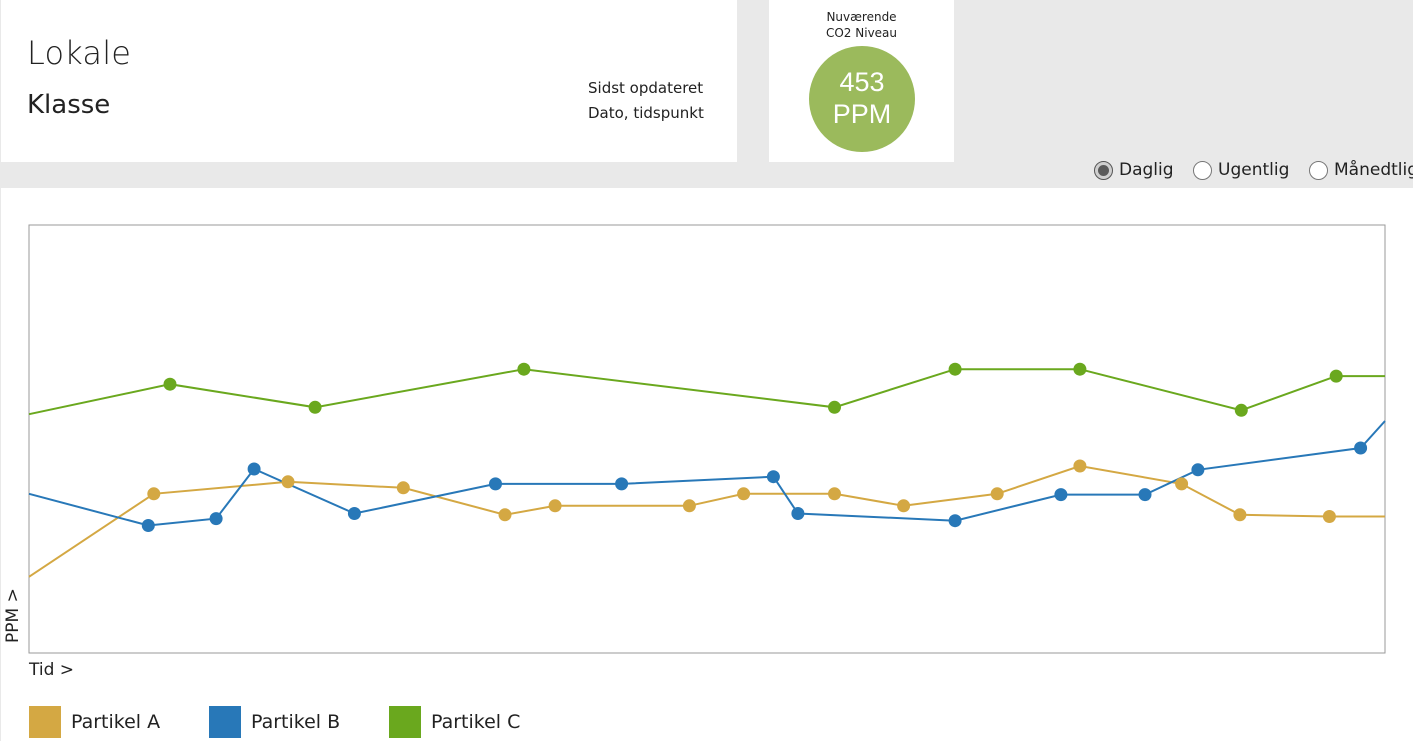  Describe the element at coordinates (707, 473) in the screenshot. I see `series-line-partikel-b` at that location.